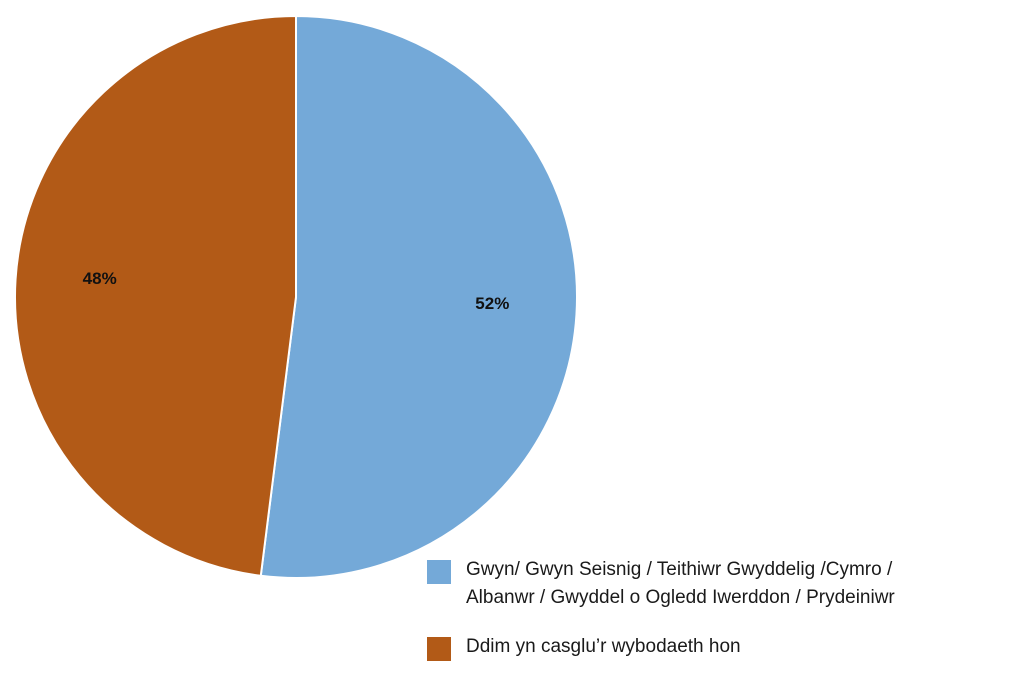 This screenshot has width=1030, height=682. What do you see at coordinates (439, 649) in the screenshot?
I see `legend-swatch-not-collected` at bounding box center [439, 649].